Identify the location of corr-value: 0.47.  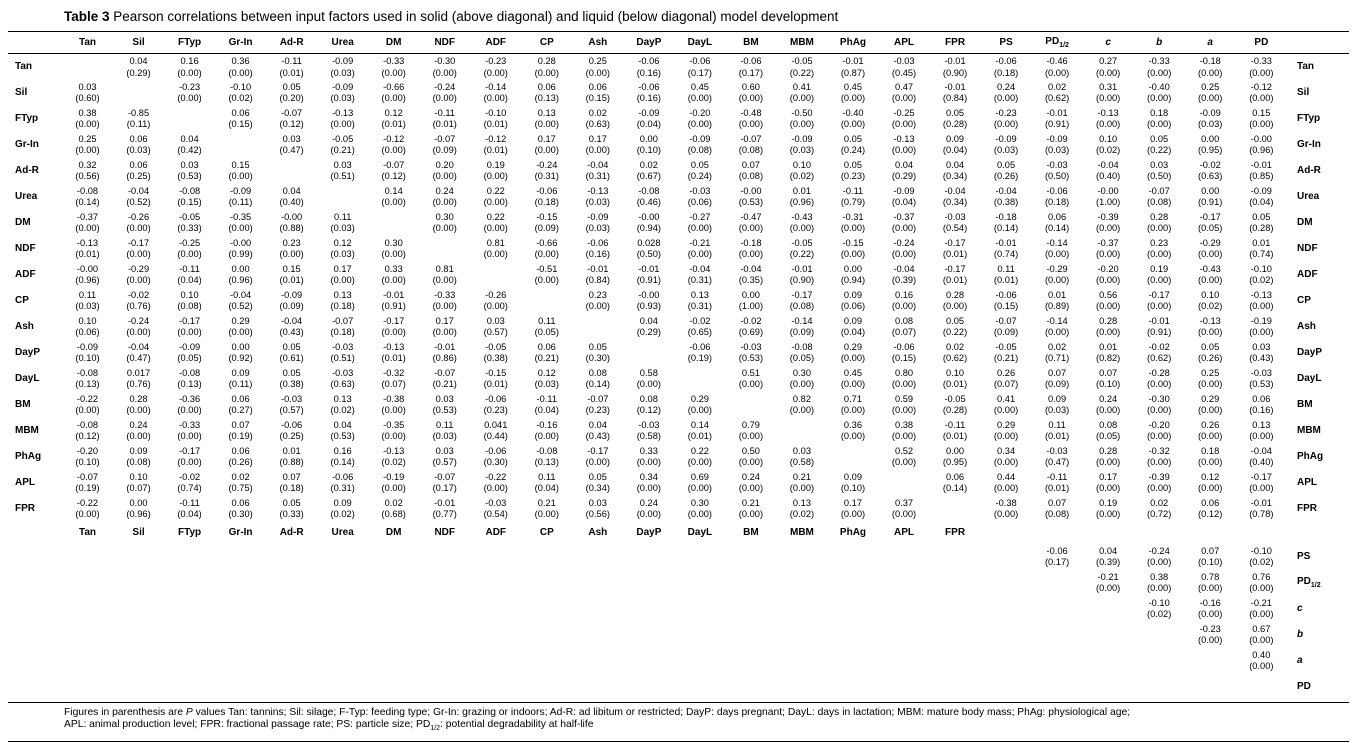
(904, 86).